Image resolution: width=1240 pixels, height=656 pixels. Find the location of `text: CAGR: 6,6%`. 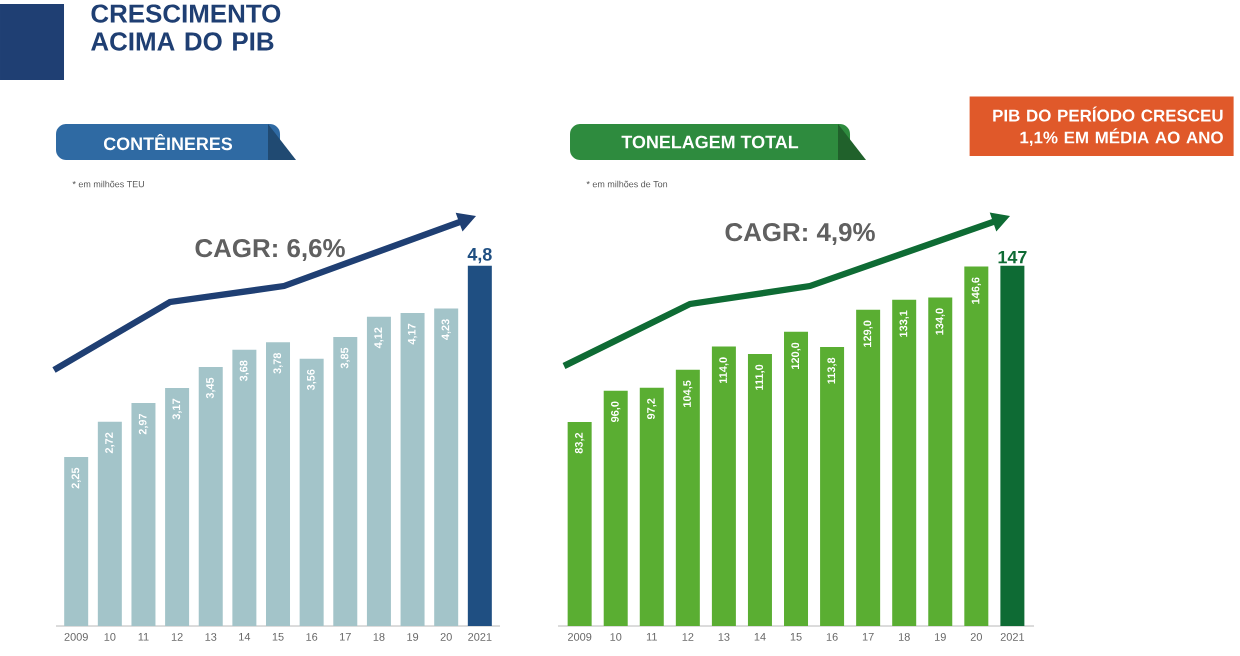

text: CAGR: 6,6% is located at coordinates (270, 250).